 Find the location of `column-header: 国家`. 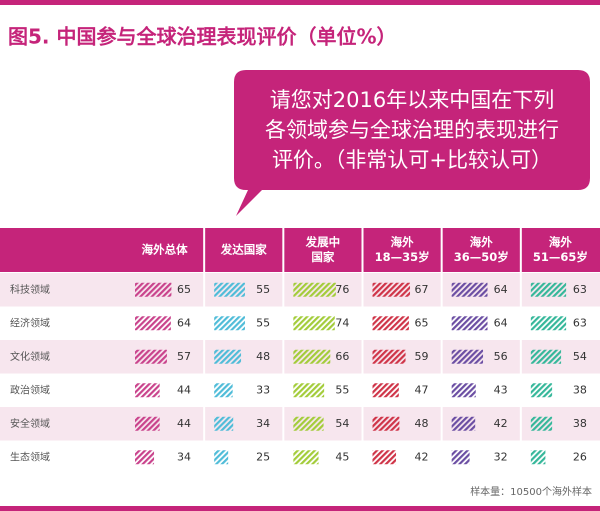

column-header: 国家 is located at coordinates (322, 257).